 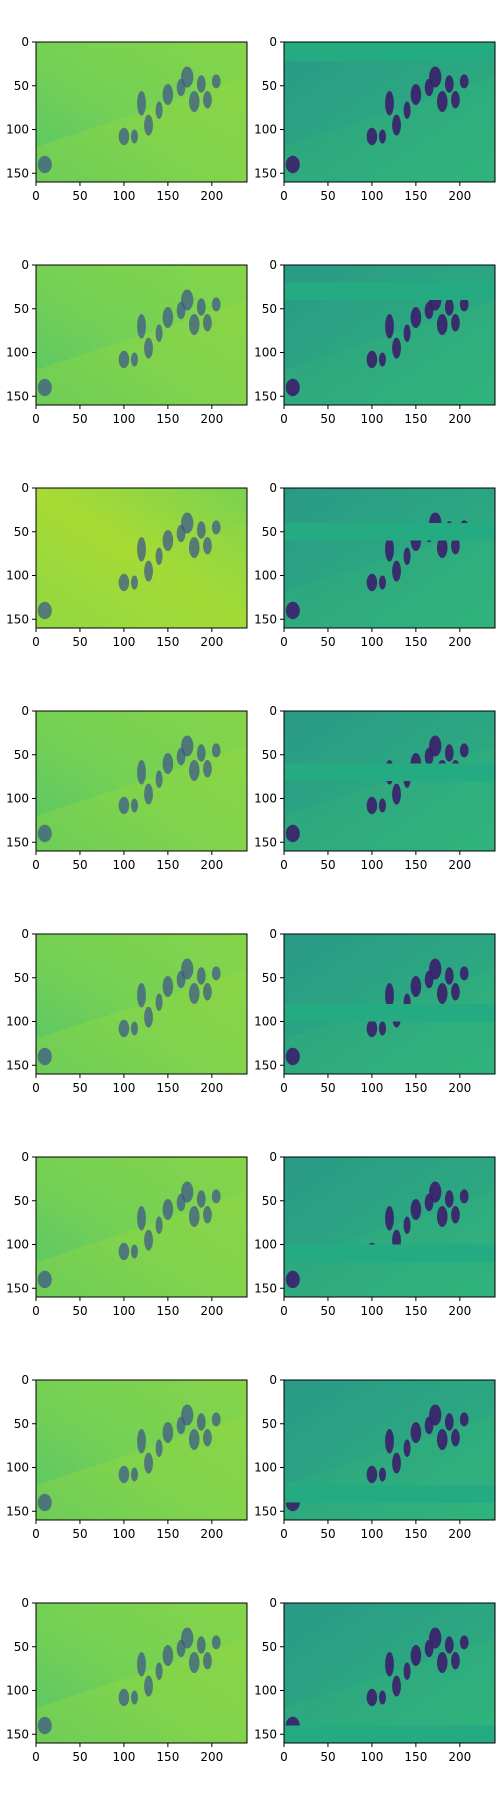 I want to click on masked-input-panel-6: 0 50 100 150 200 0 50 100 150, so click(x=375, y=1234).